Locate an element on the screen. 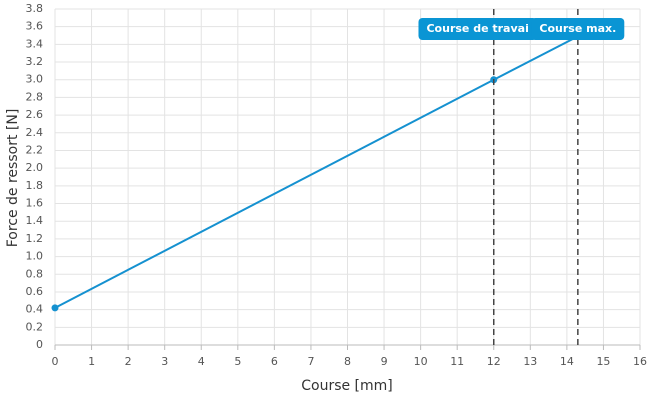 The image size is (650, 400). y-tick-label: 1.4 is located at coordinates (35, 220).